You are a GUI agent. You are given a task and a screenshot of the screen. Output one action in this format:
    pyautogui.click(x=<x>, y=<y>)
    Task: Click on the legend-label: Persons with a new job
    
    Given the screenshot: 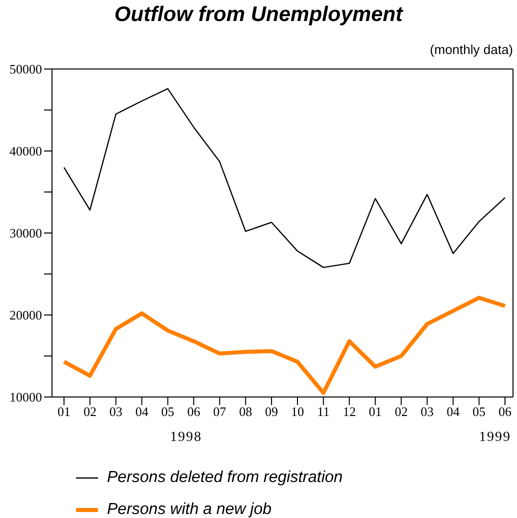 What is the action you would take?
    pyautogui.click(x=189, y=509)
    